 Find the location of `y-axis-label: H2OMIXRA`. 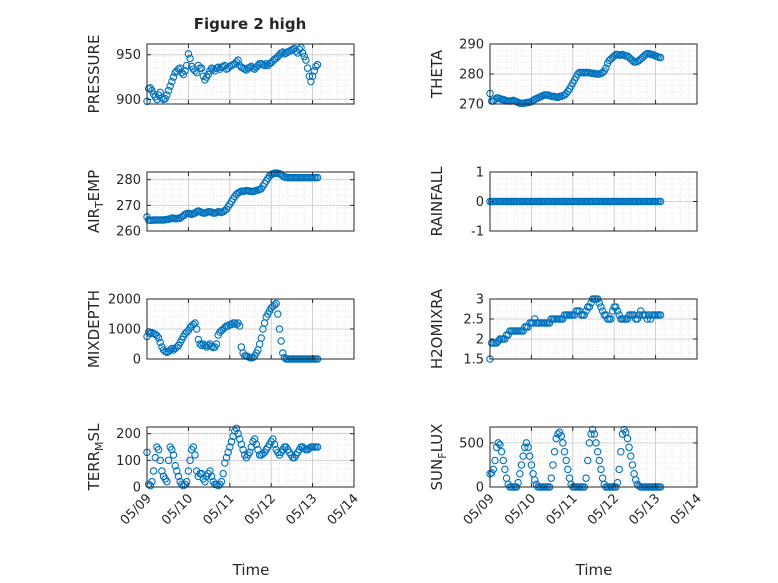

y-axis-label: H2OMIXRA is located at coordinates (437, 328).